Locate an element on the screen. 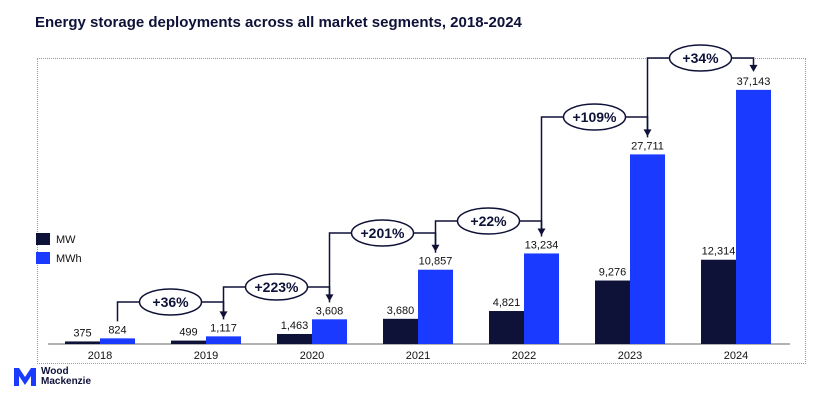 Image resolution: width=822 pixels, height=404 pixels. brand-logo: Wood Mackenzie is located at coordinates (52, 377).